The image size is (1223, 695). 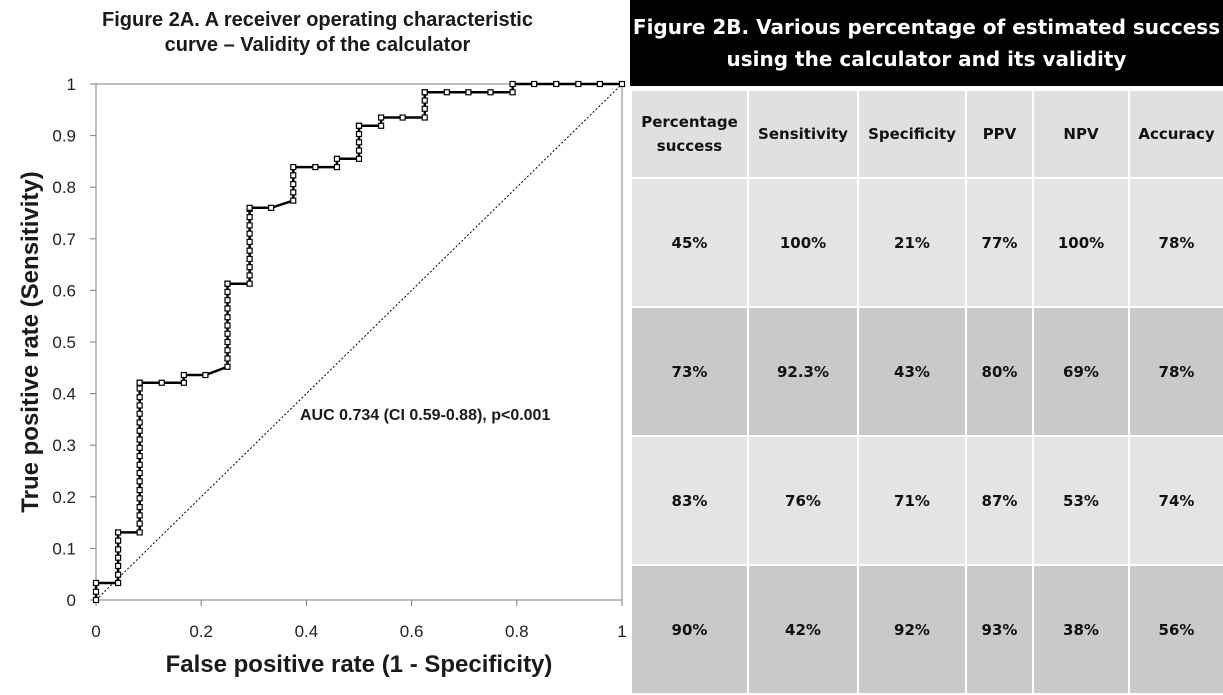 I want to click on table-cell: 93%, so click(x=999, y=629).